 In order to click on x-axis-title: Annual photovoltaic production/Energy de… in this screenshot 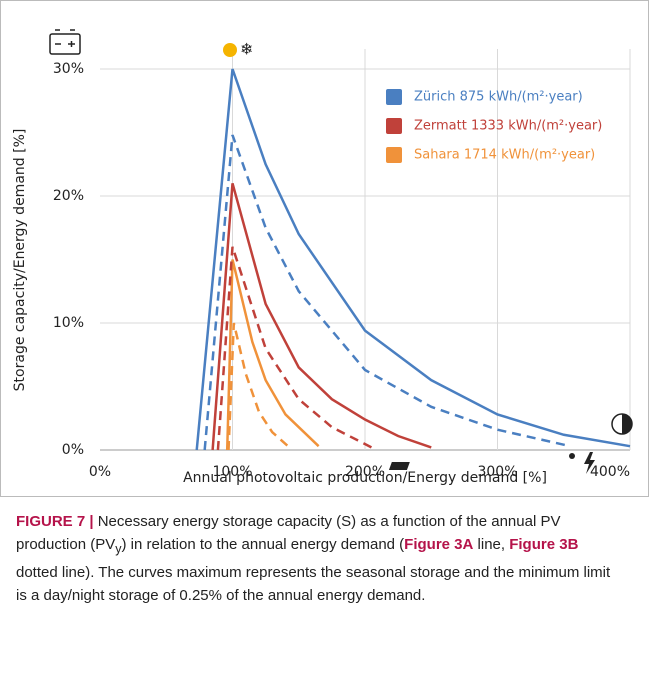, I will do `click(365, 478)`.